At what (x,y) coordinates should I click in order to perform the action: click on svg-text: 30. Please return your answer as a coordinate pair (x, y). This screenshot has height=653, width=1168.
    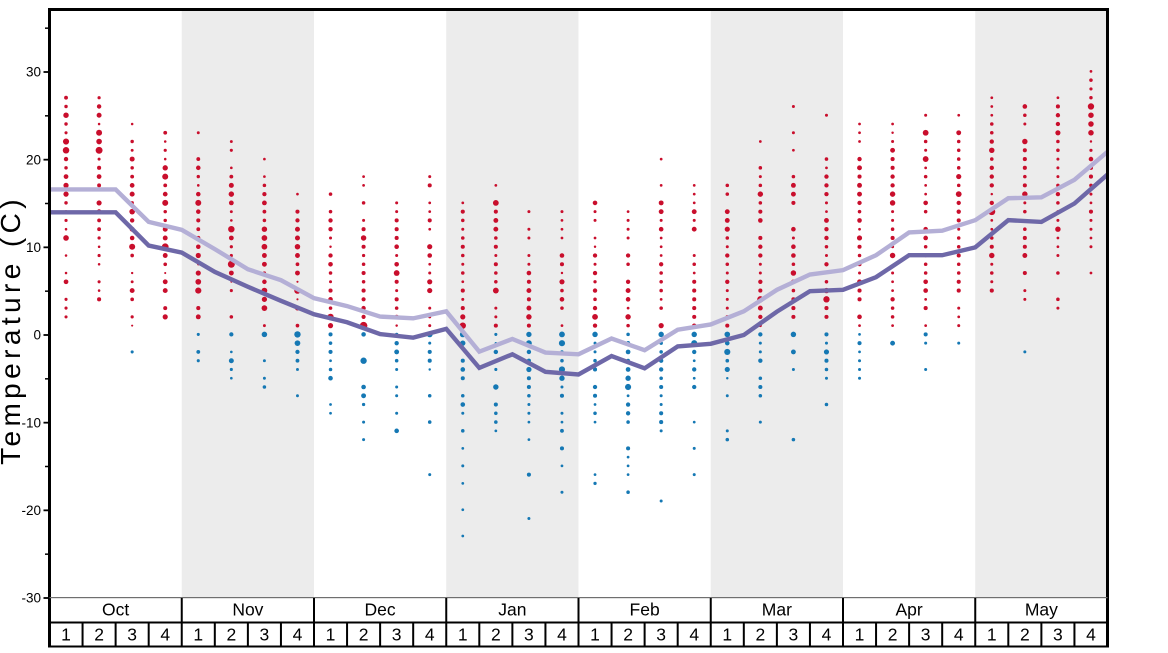
    Looking at the image, I should click on (33, 72).